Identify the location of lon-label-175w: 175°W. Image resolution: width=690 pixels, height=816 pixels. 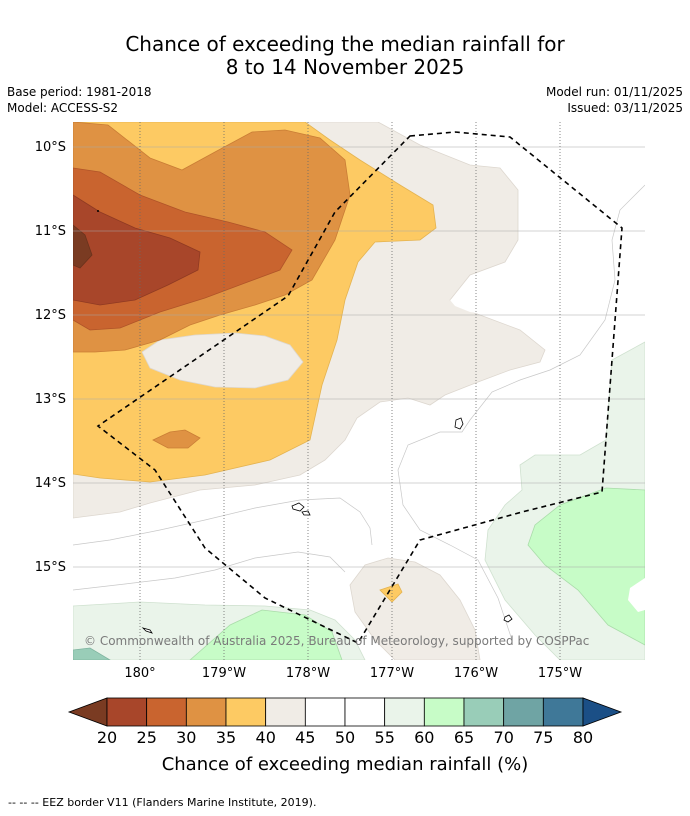
(560, 673).